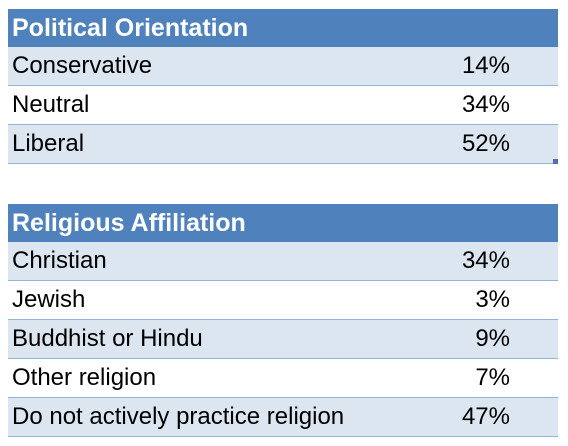 This screenshot has height=446, width=568. Describe the element at coordinates (82, 65) in the screenshot. I see `row-label: Conservative` at that location.